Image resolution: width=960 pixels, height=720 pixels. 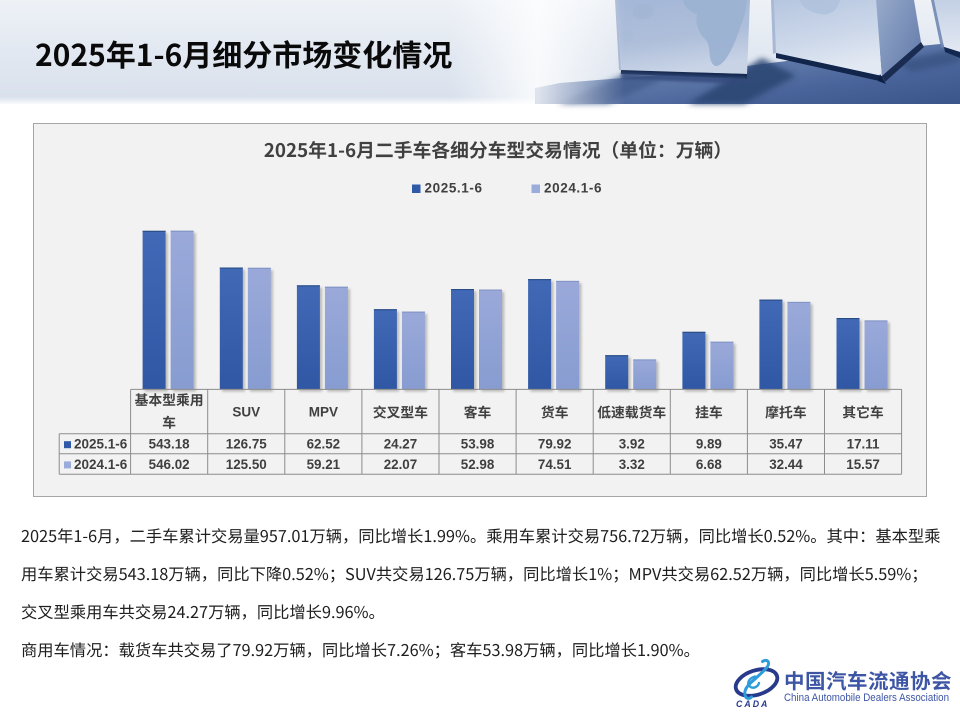 I want to click on svg-text: 79.92, so click(x=555, y=444).